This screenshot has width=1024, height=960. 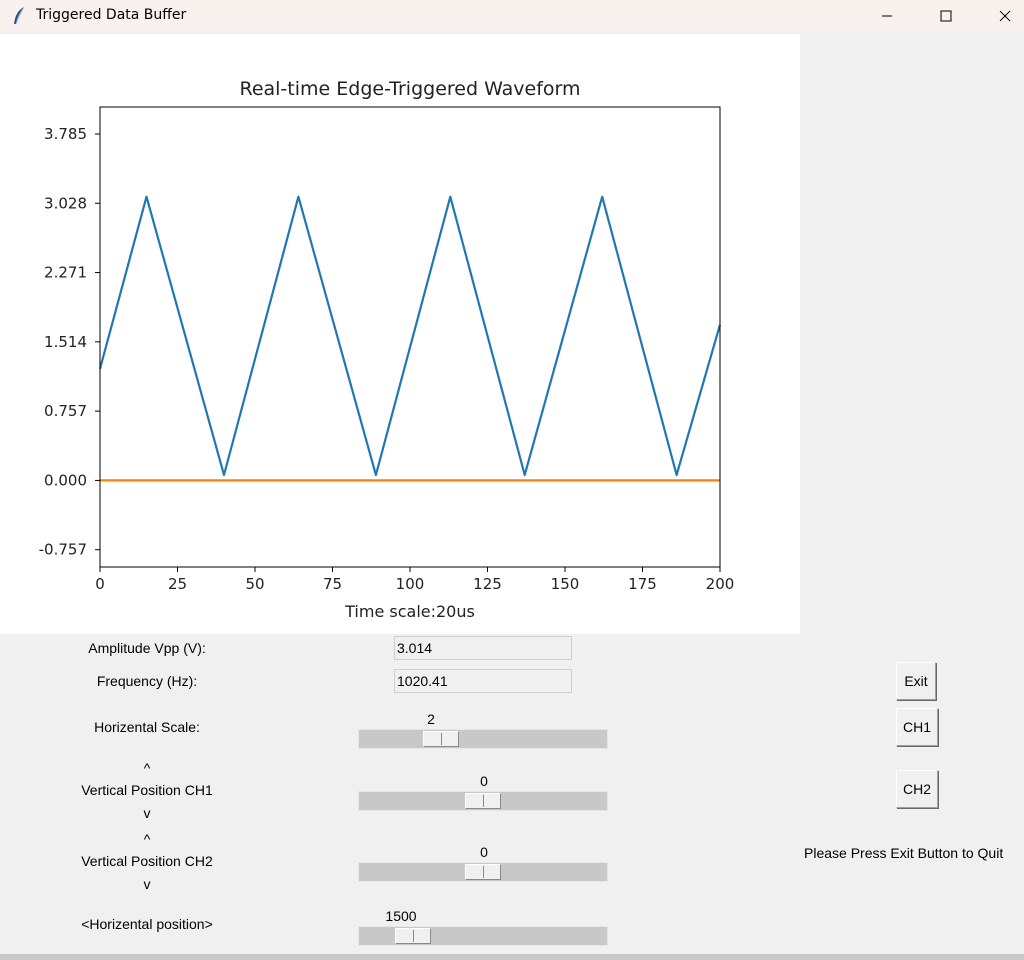 I want to click on y-tick-label: 0.000, so click(x=65, y=480).